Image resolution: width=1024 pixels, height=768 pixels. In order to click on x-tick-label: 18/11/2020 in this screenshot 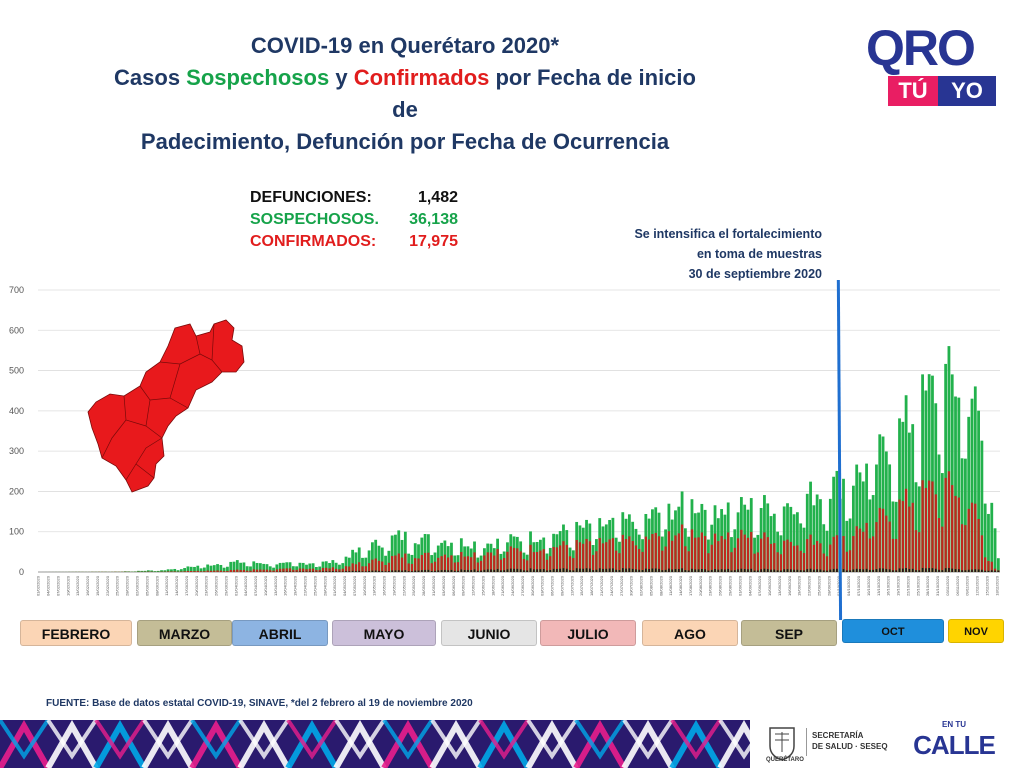, I will do `click(996, 585)`.